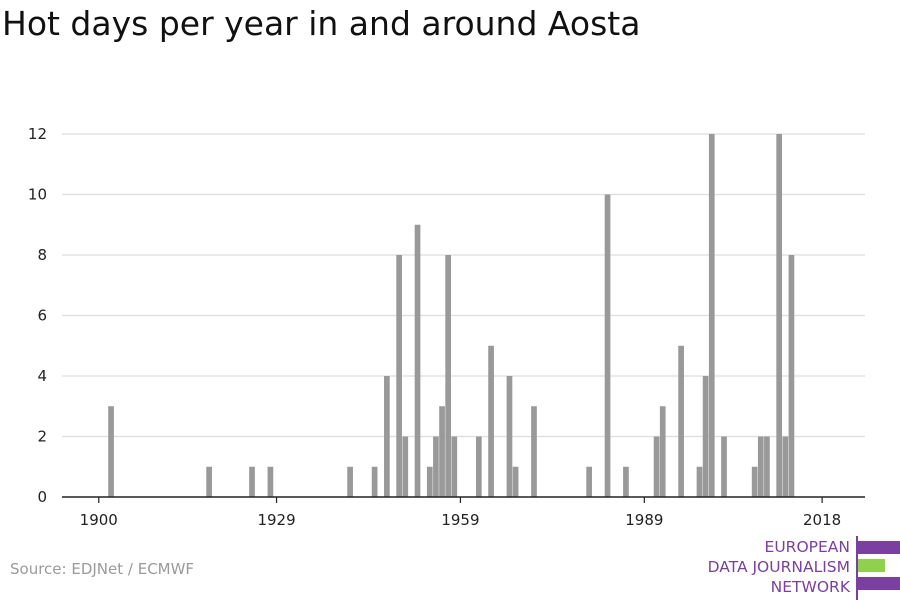 This screenshot has height=600, width=900. What do you see at coordinates (879, 583) in the screenshot?
I see `logo-bar-bottom` at bounding box center [879, 583].